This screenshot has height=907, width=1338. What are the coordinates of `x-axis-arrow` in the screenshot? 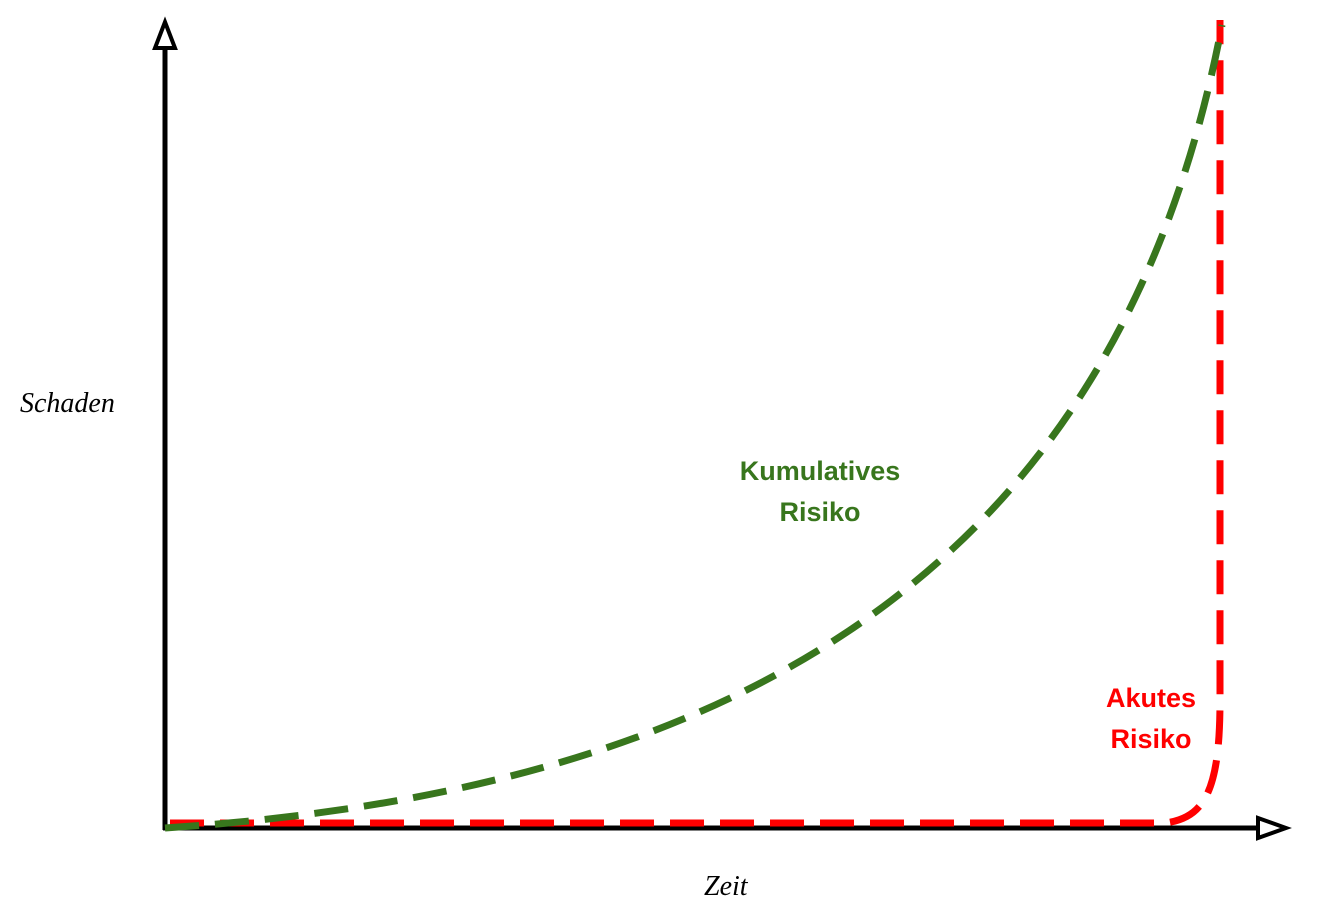 It's located at (1274, 828).